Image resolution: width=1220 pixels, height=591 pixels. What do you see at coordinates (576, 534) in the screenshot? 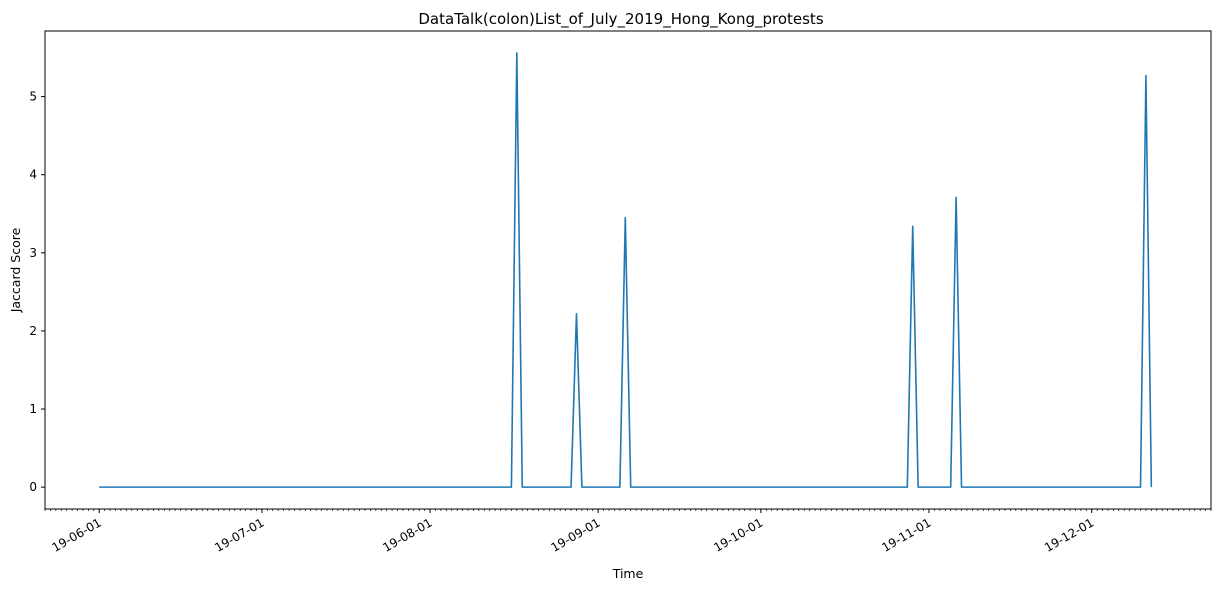
I see `x-tick-label: 19-09-01` at bounding box center [576, 534].